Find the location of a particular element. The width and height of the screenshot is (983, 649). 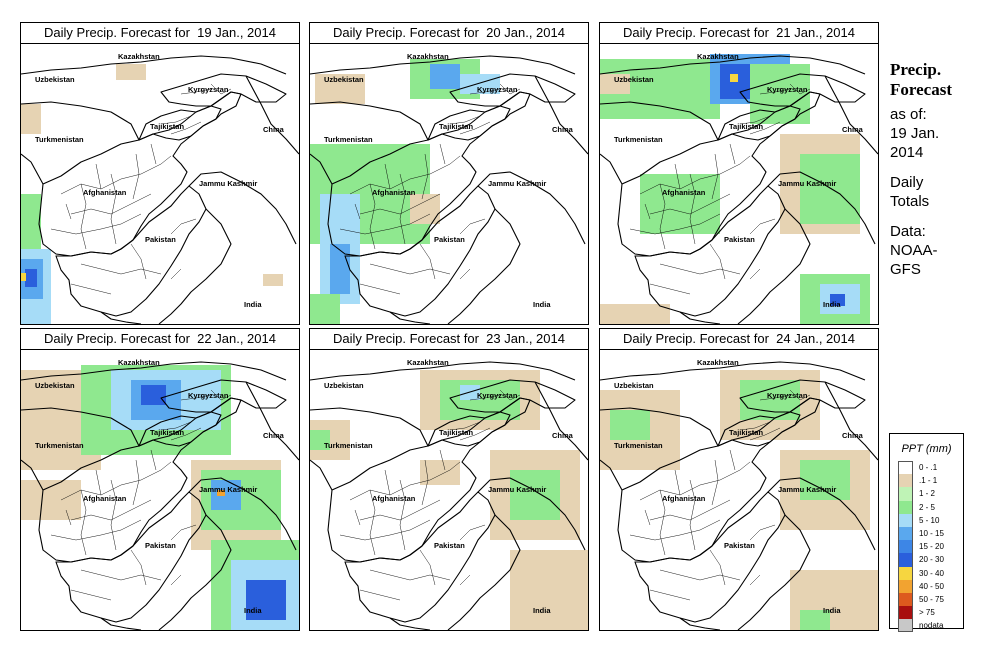

legend-range-label: 2 - 5 is located at coordinates (927, 507).